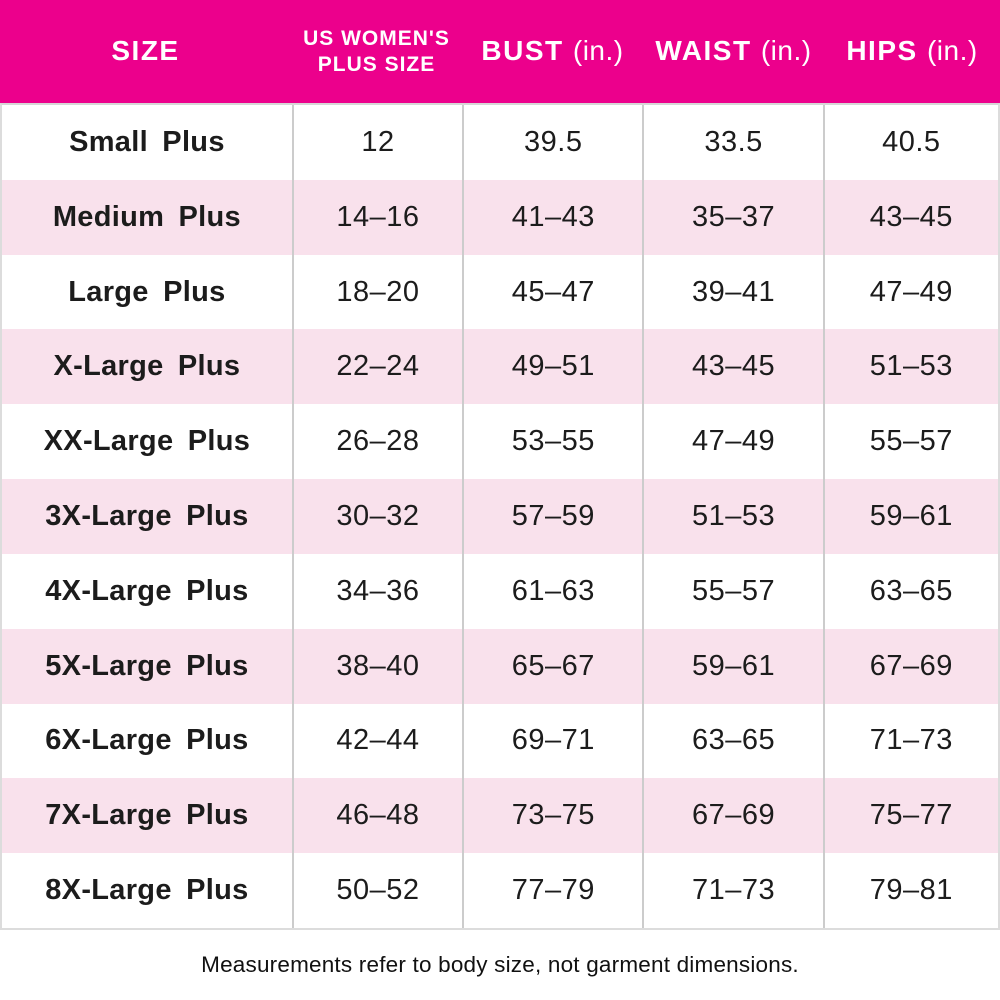 The height and width of the screenshot is (1000, 1000). Describe the element at coordinates (376, 591) in the screenshot. I see `us-size-cell: 34–36` at that location.